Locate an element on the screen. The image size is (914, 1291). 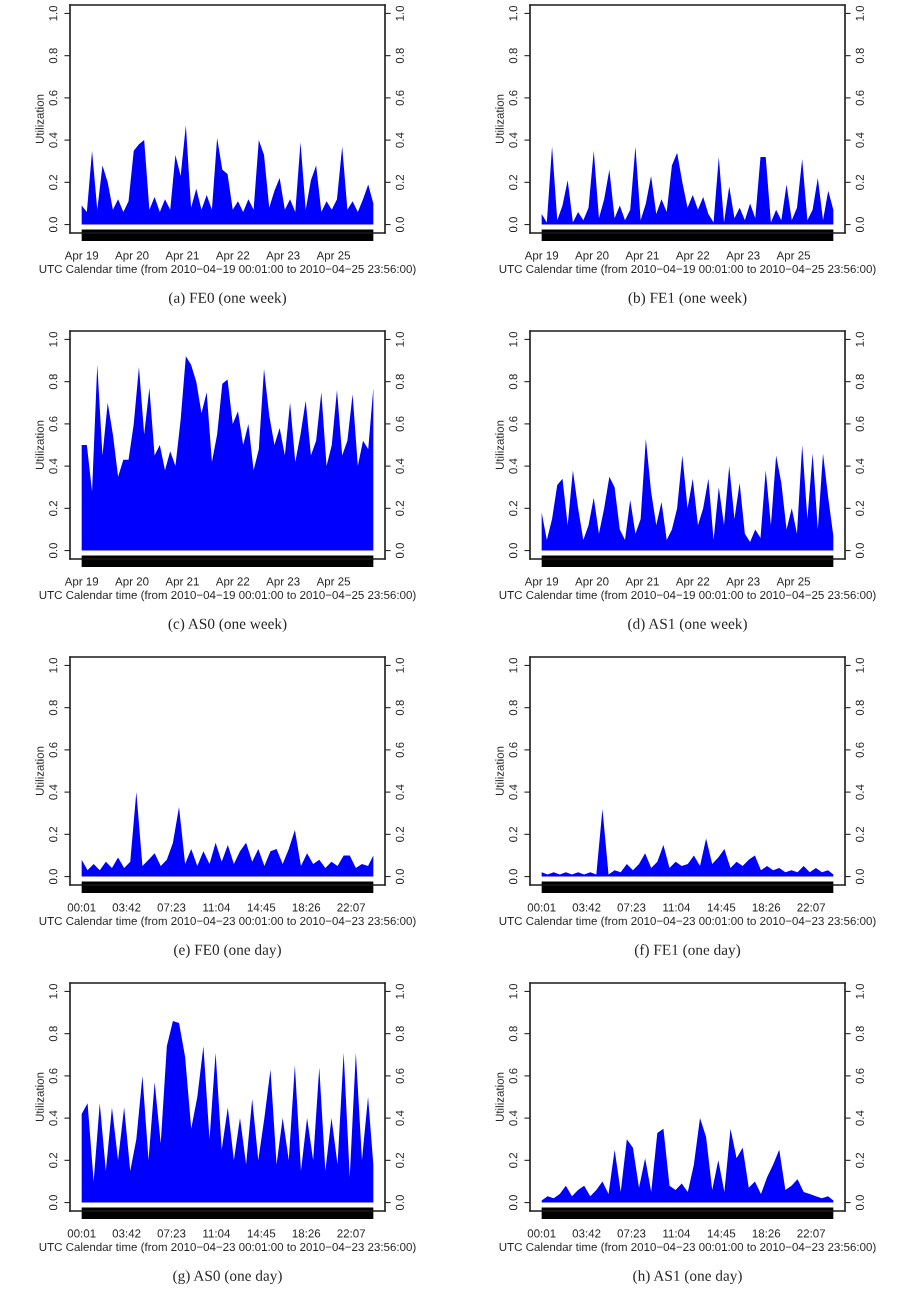
x-tick-label: 03:42 is located at coordinates (586, 907).